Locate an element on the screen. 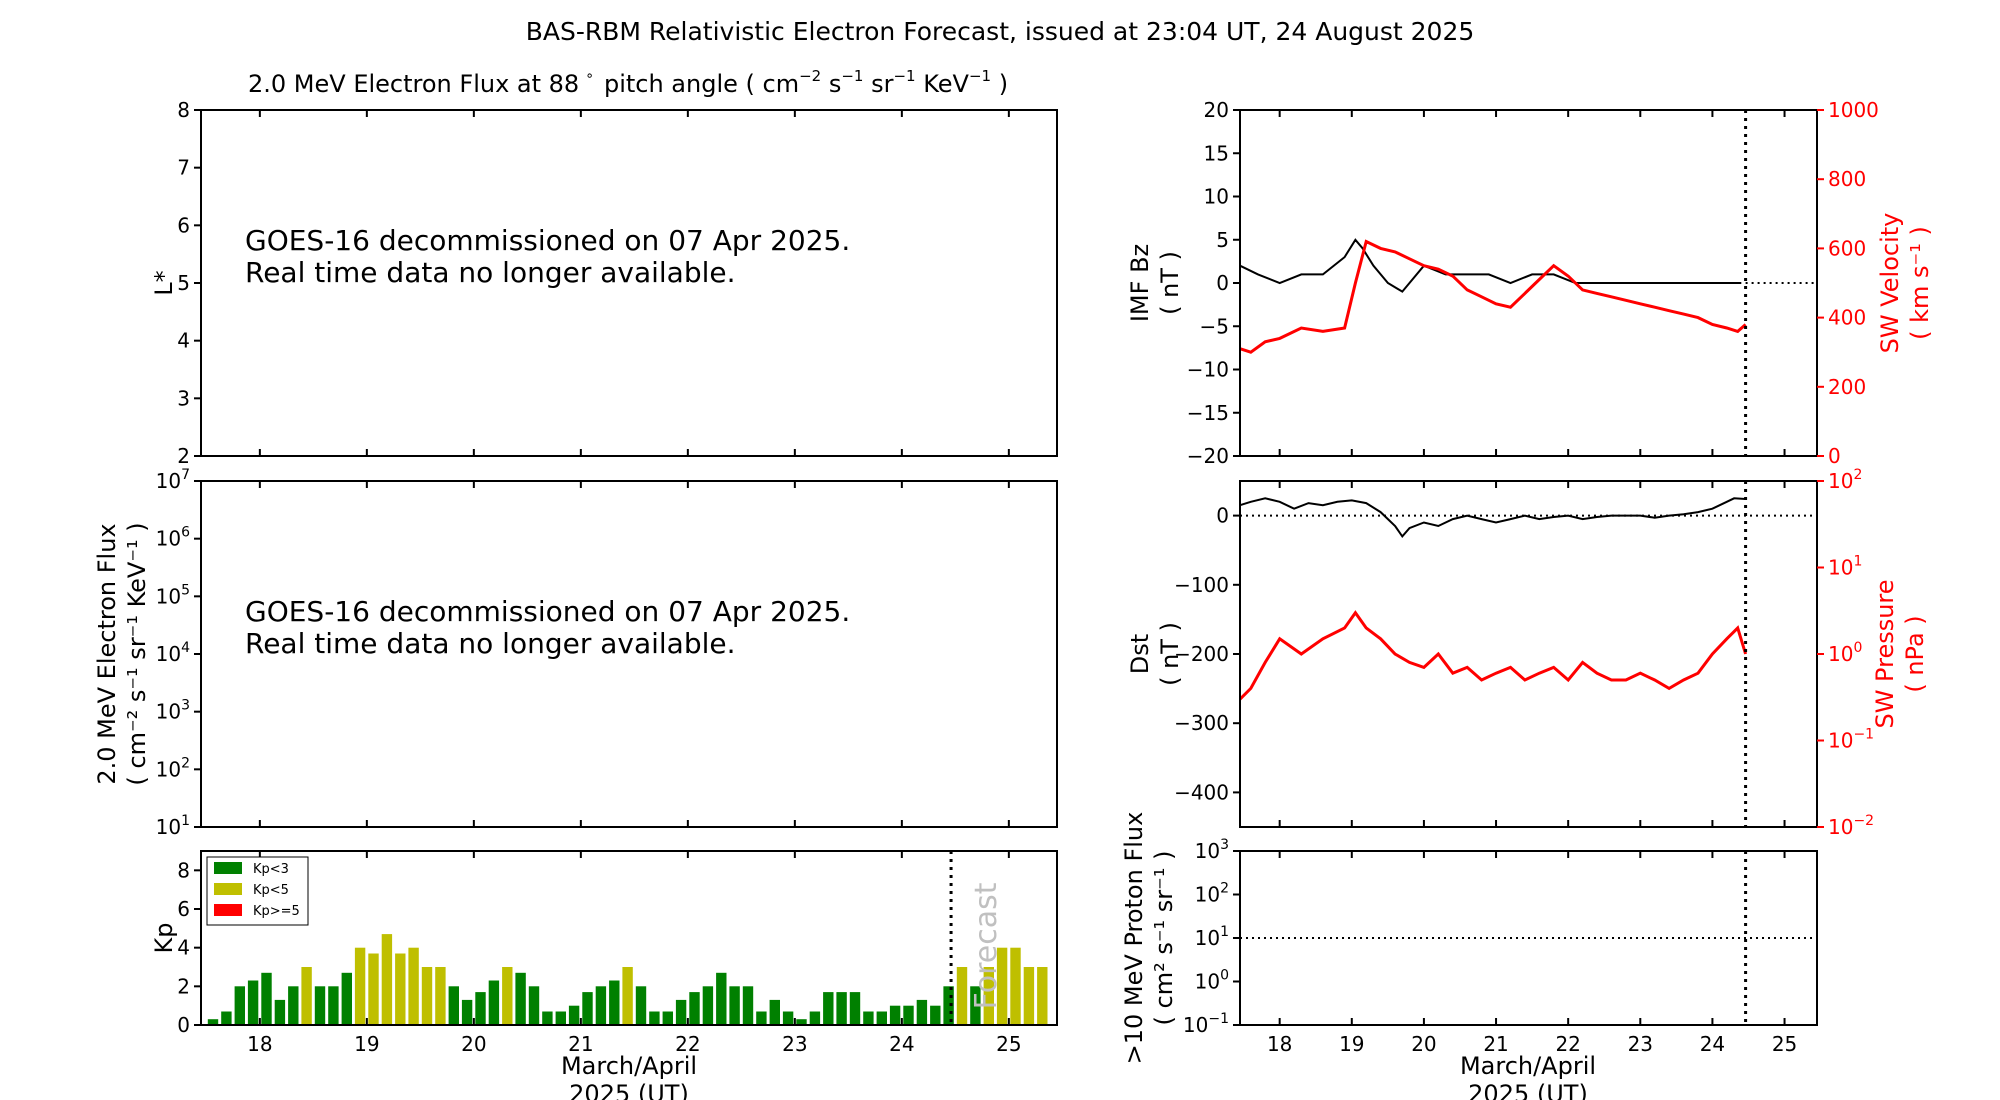 Image resolution: width=2000 pixels, height=1100 pixels. lstar-y-tick-label: 3 is located at coordinates (183, 398).